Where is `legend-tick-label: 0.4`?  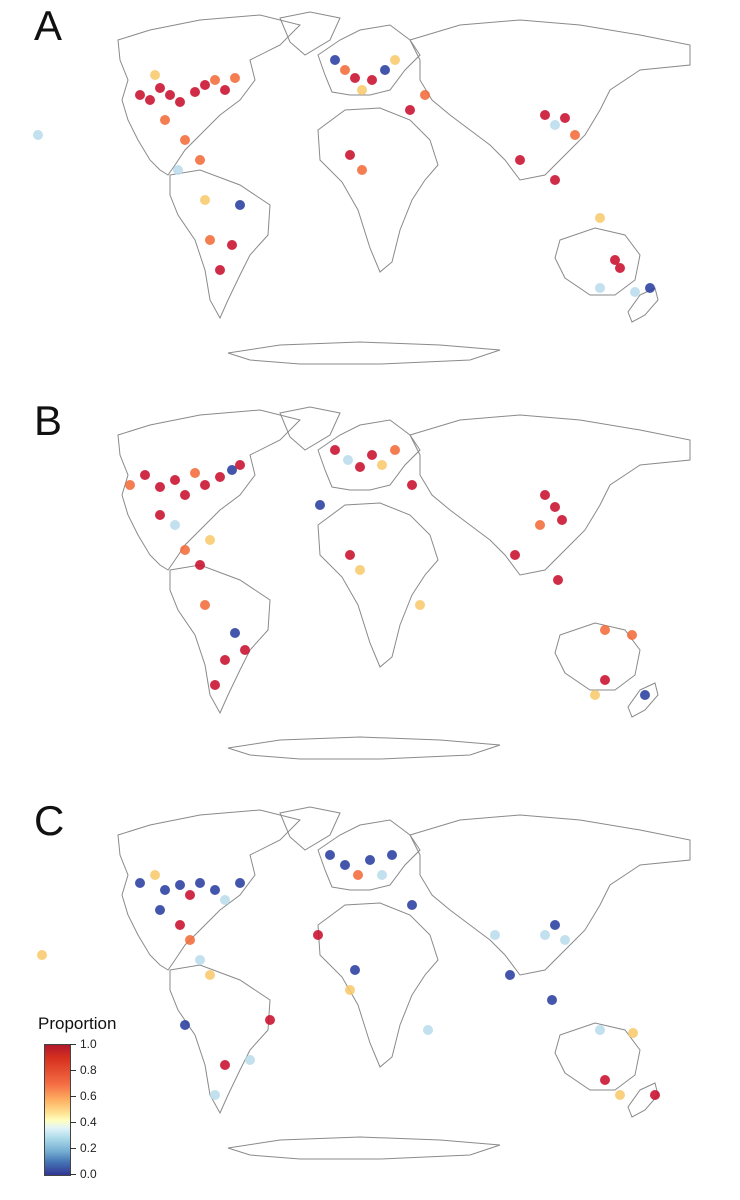 legend-tick-label: 0.4 is located at coordinates (88, 1122).